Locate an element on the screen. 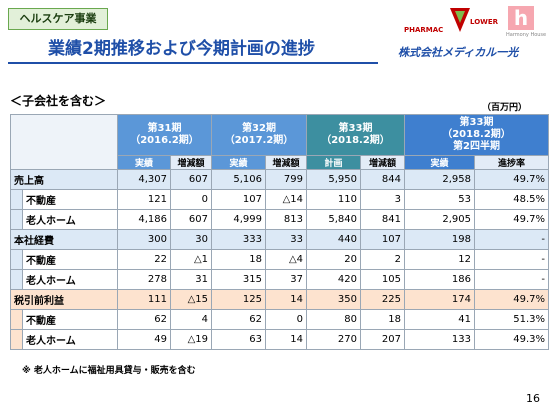 The image size is (560, 420). cell: 225 is located at coordinates (382, 299).